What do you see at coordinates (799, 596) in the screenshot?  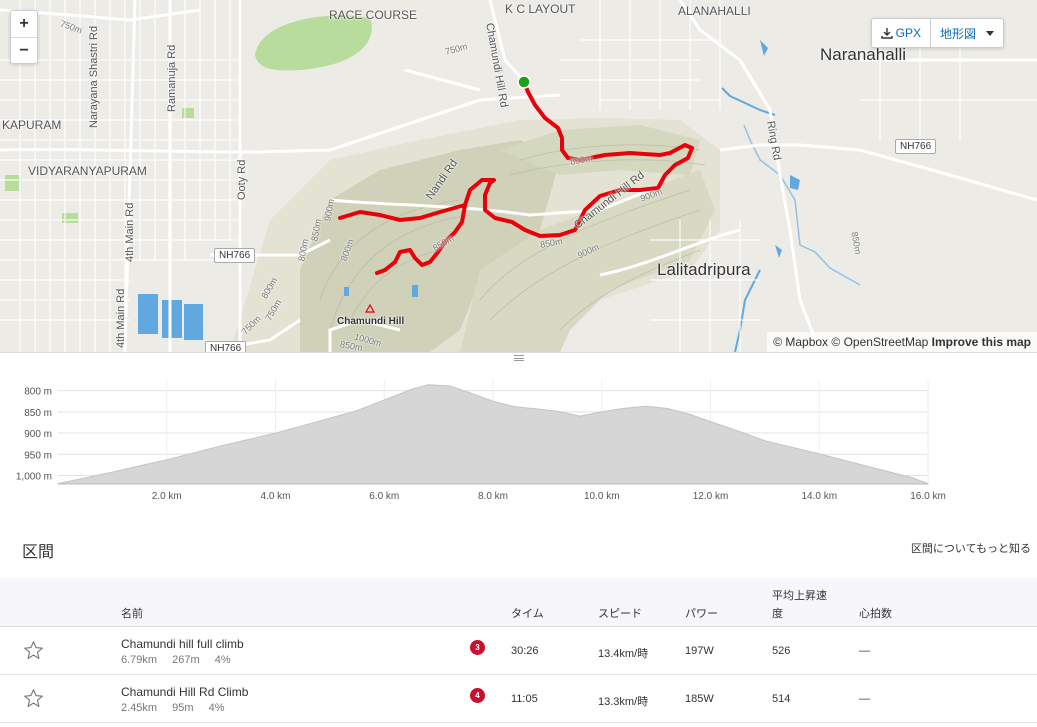 I see `col-header-vam: 平均上昇速` at bounding box center [799, 596].